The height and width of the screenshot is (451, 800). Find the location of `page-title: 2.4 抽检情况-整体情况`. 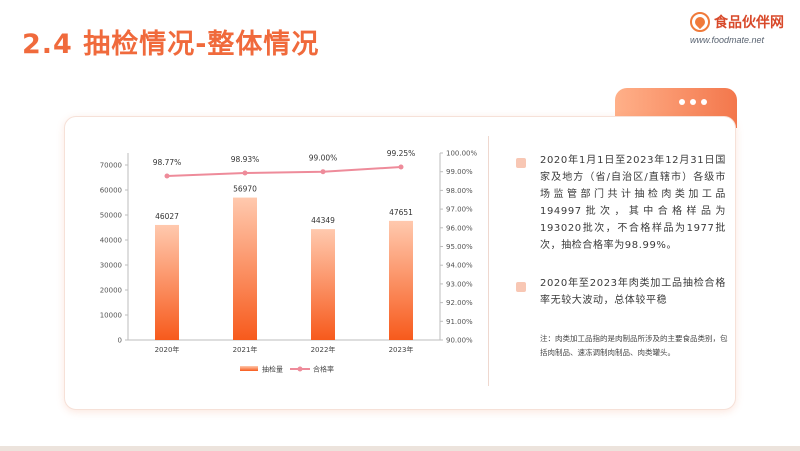

page-title: 2.4 抽检情况-整体情况 is located at coordinates (171, 44).